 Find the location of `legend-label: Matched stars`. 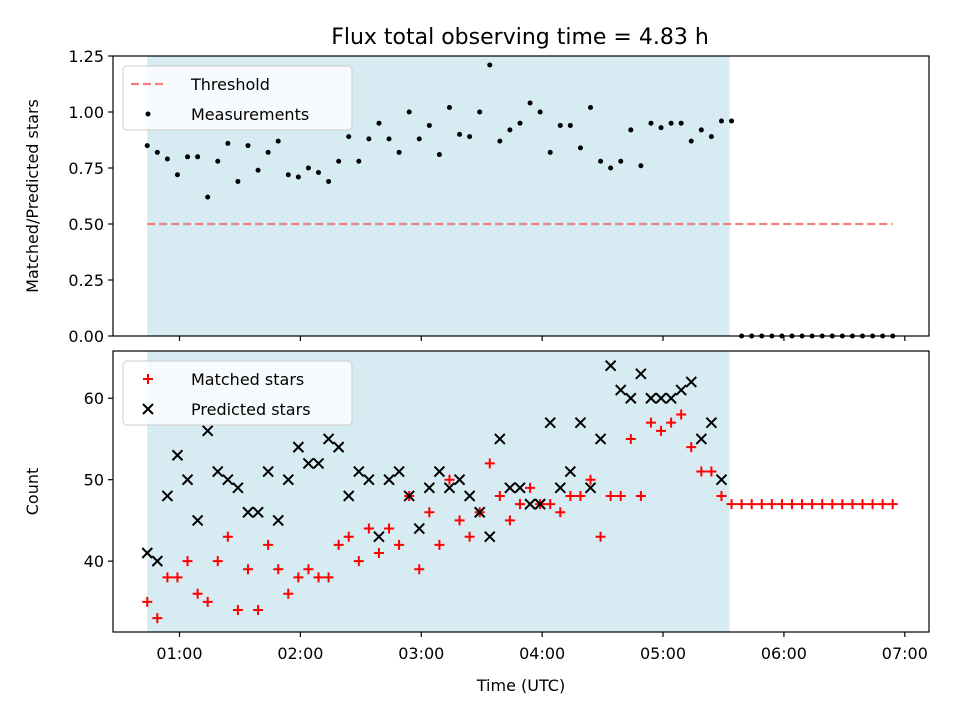

legend-label: Matched stars is located at coordinates (247, 379).